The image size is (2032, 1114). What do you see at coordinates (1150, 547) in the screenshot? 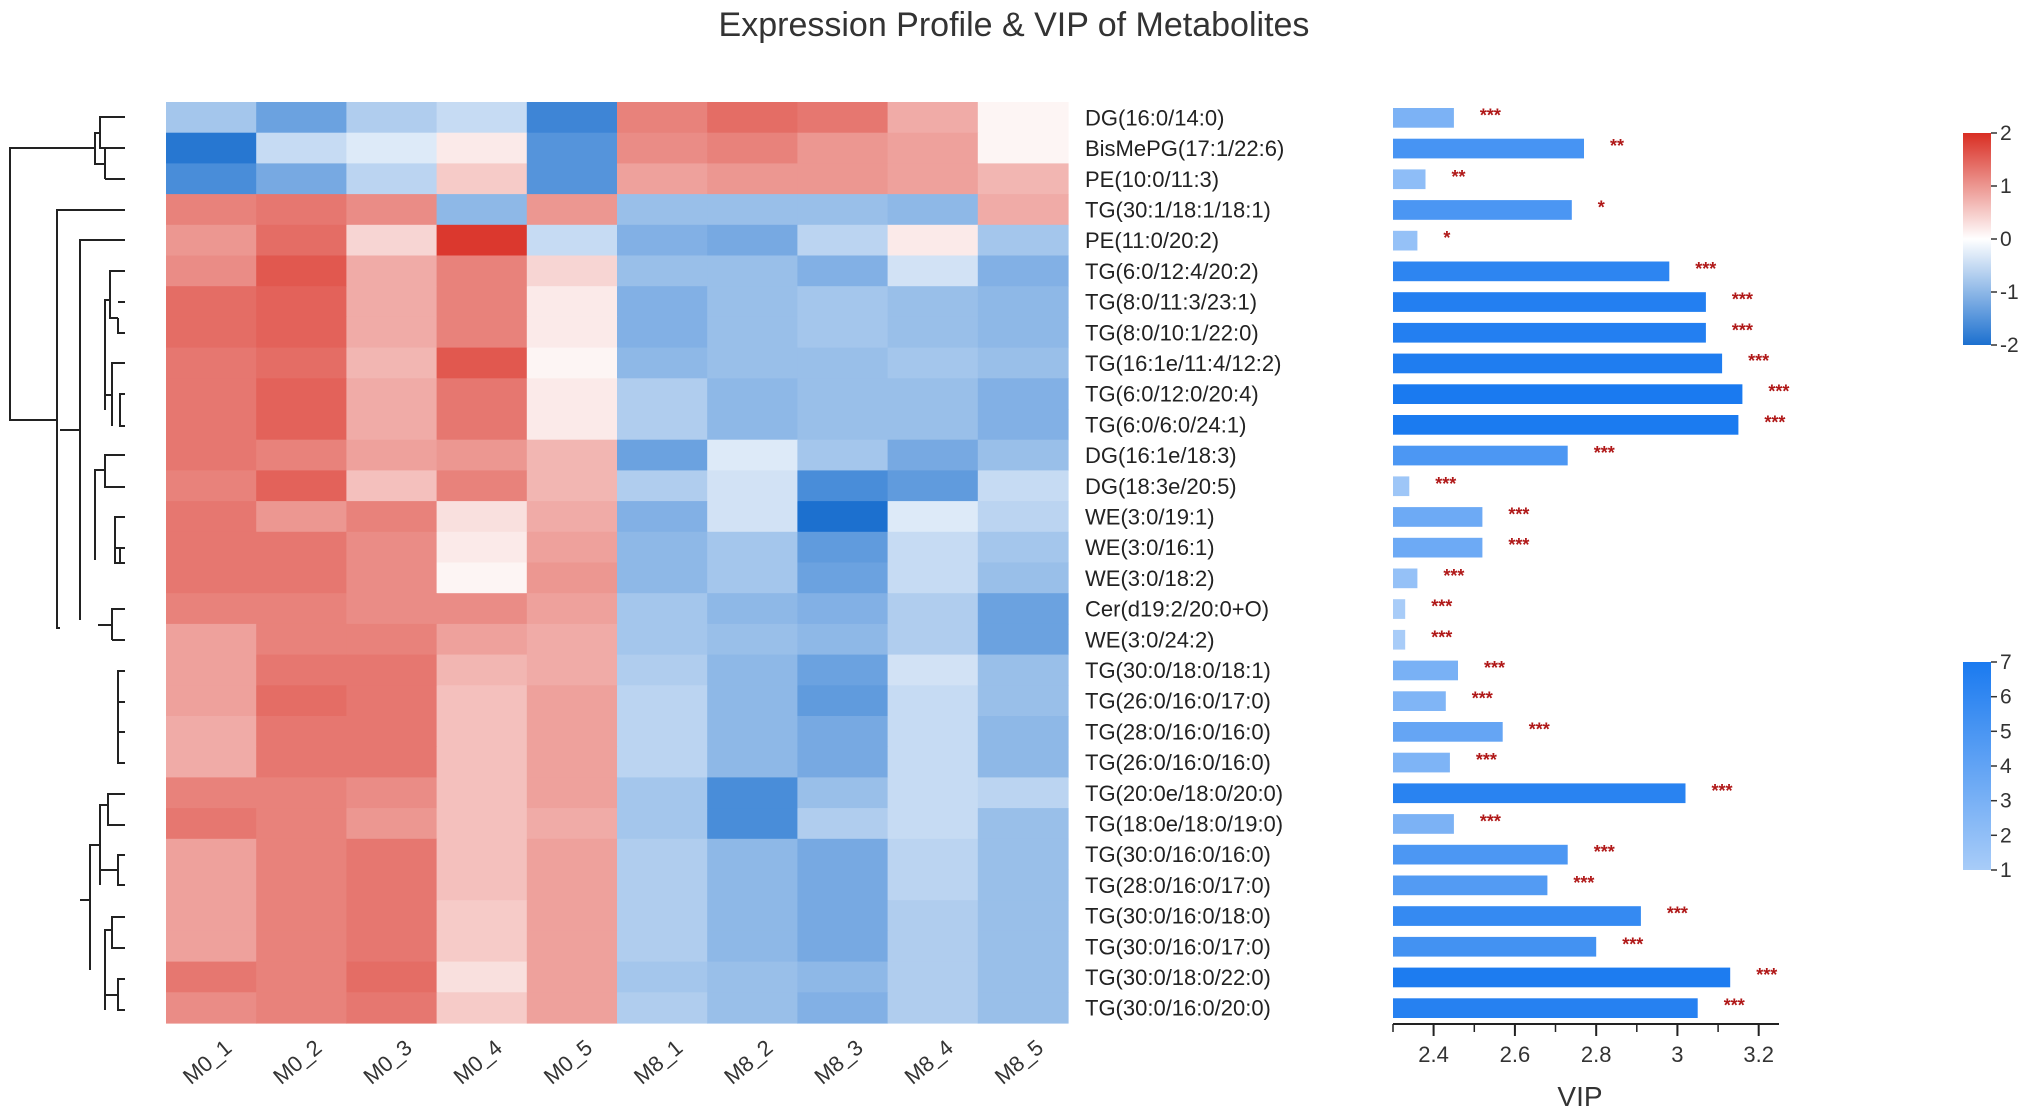
I see `metabolite-label: WE(3:0/16:1)` at bounding box center [1150, 547].